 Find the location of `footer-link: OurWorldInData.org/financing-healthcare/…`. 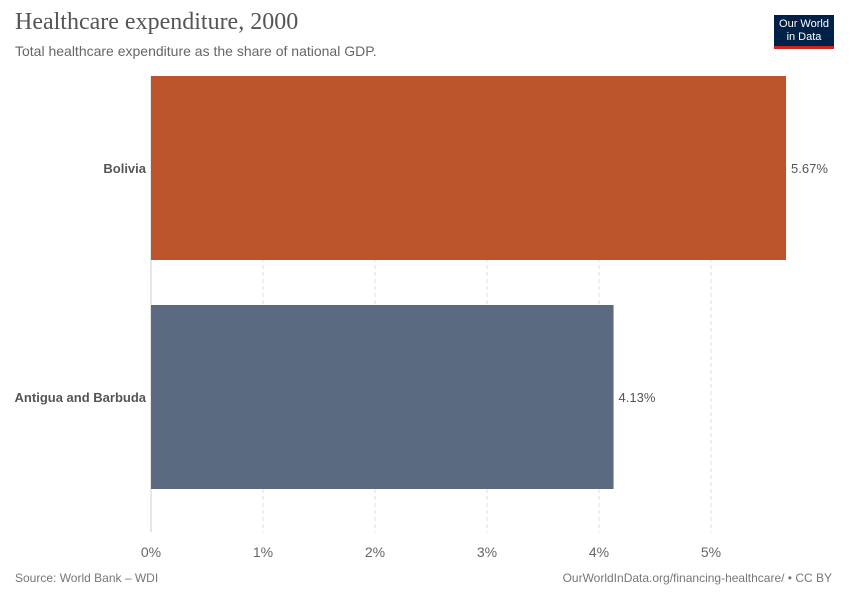

footer-link: OurWorldInData.org/financing-healthcare/… is located at coordinates (697, 578).